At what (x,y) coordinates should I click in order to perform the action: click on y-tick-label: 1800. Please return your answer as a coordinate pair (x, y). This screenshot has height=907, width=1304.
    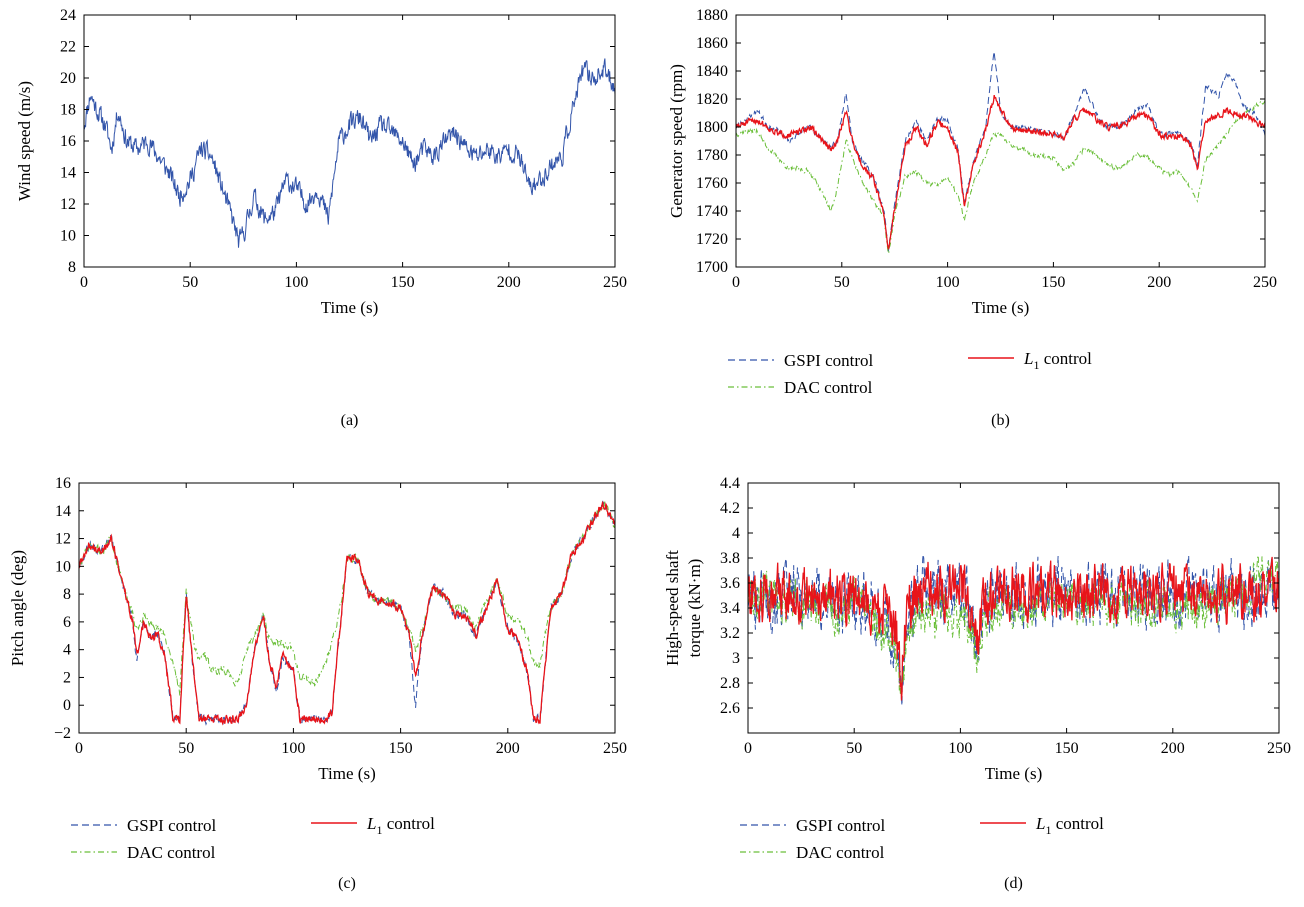
    Looking at the image, I should click on (712, 127).